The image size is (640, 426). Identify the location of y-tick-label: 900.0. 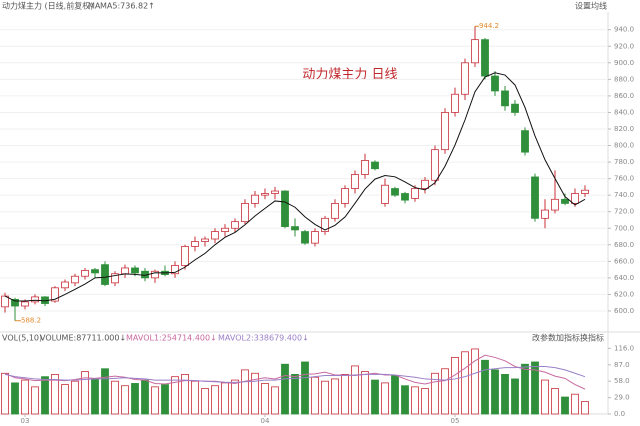
(624, 63).